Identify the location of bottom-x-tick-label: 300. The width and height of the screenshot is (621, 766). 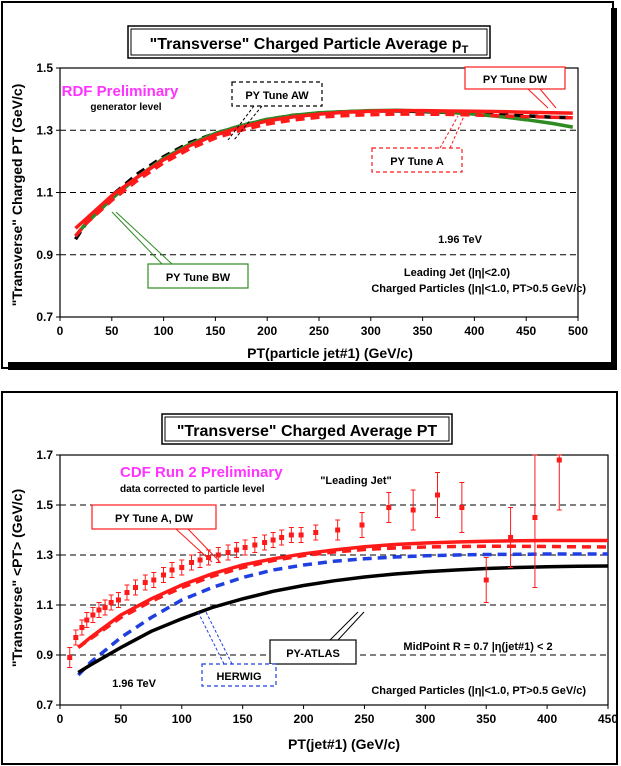
(425, 719).